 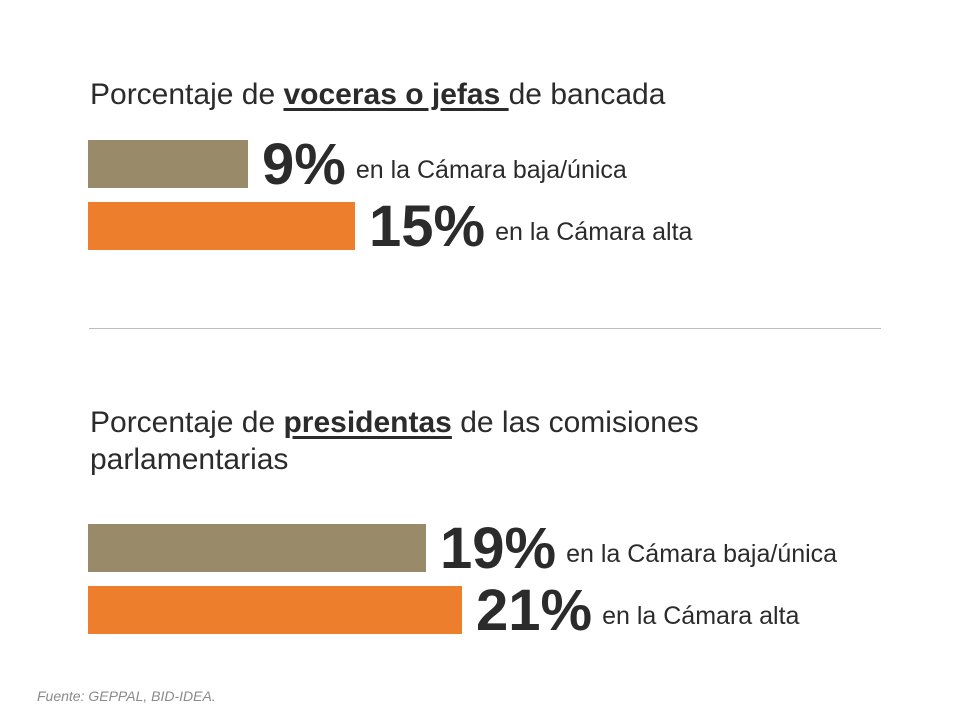 What do you see at coordinates (498, 548) in the screenshot?
I see `value-label: 19%` at bounding box center [498, 548].